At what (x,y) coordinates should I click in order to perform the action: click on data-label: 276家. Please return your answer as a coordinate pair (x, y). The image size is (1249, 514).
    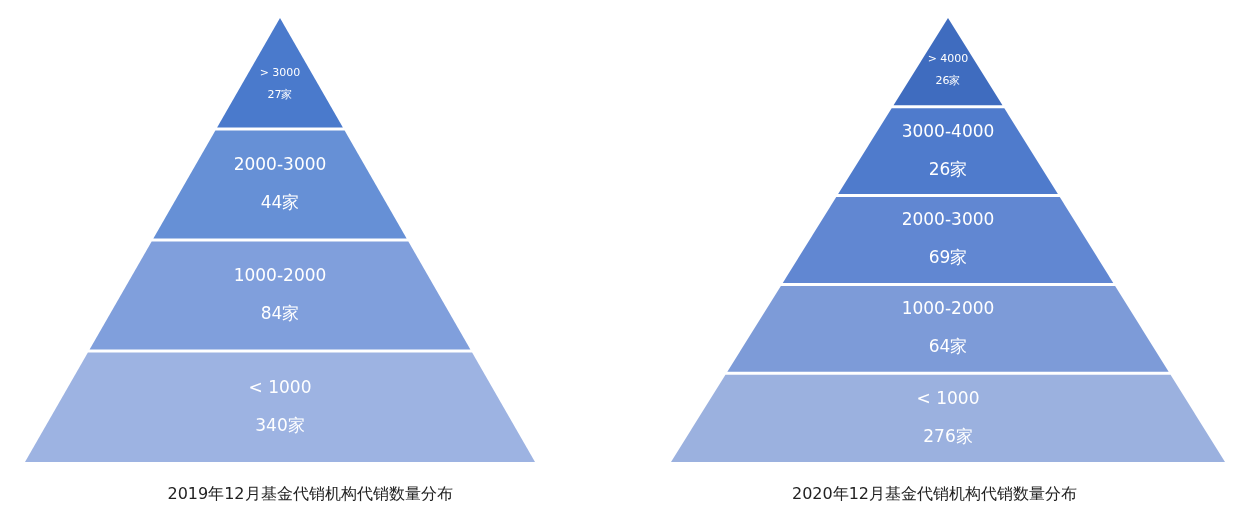
    Looking at the image, I should click on (948, 435).